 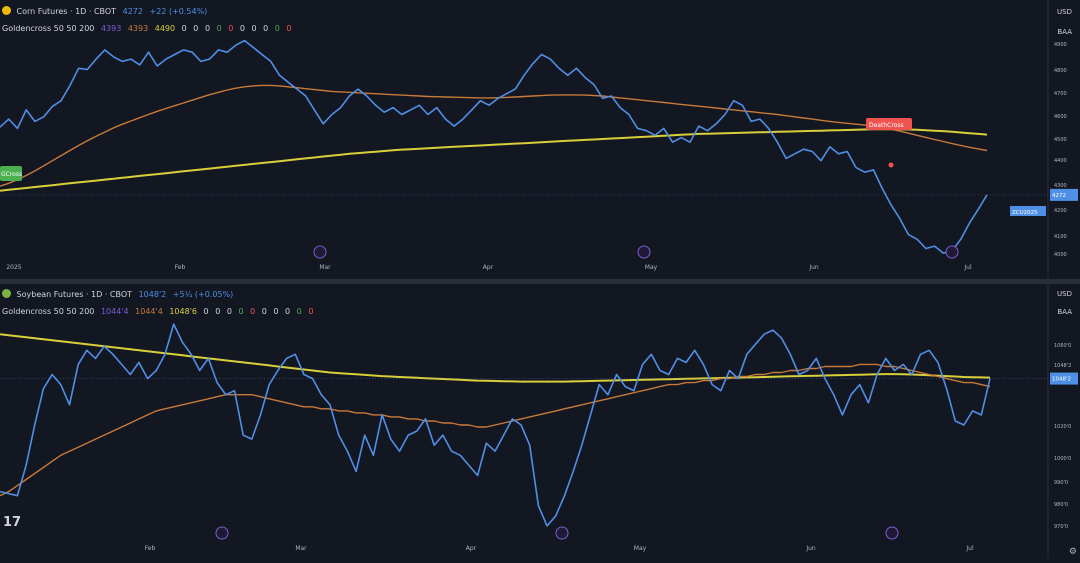 What do you see at coordinates (1062, 346) in the screenshot?
I see `y-tick-label: 1060'0` at bounding box center [1062, 346].